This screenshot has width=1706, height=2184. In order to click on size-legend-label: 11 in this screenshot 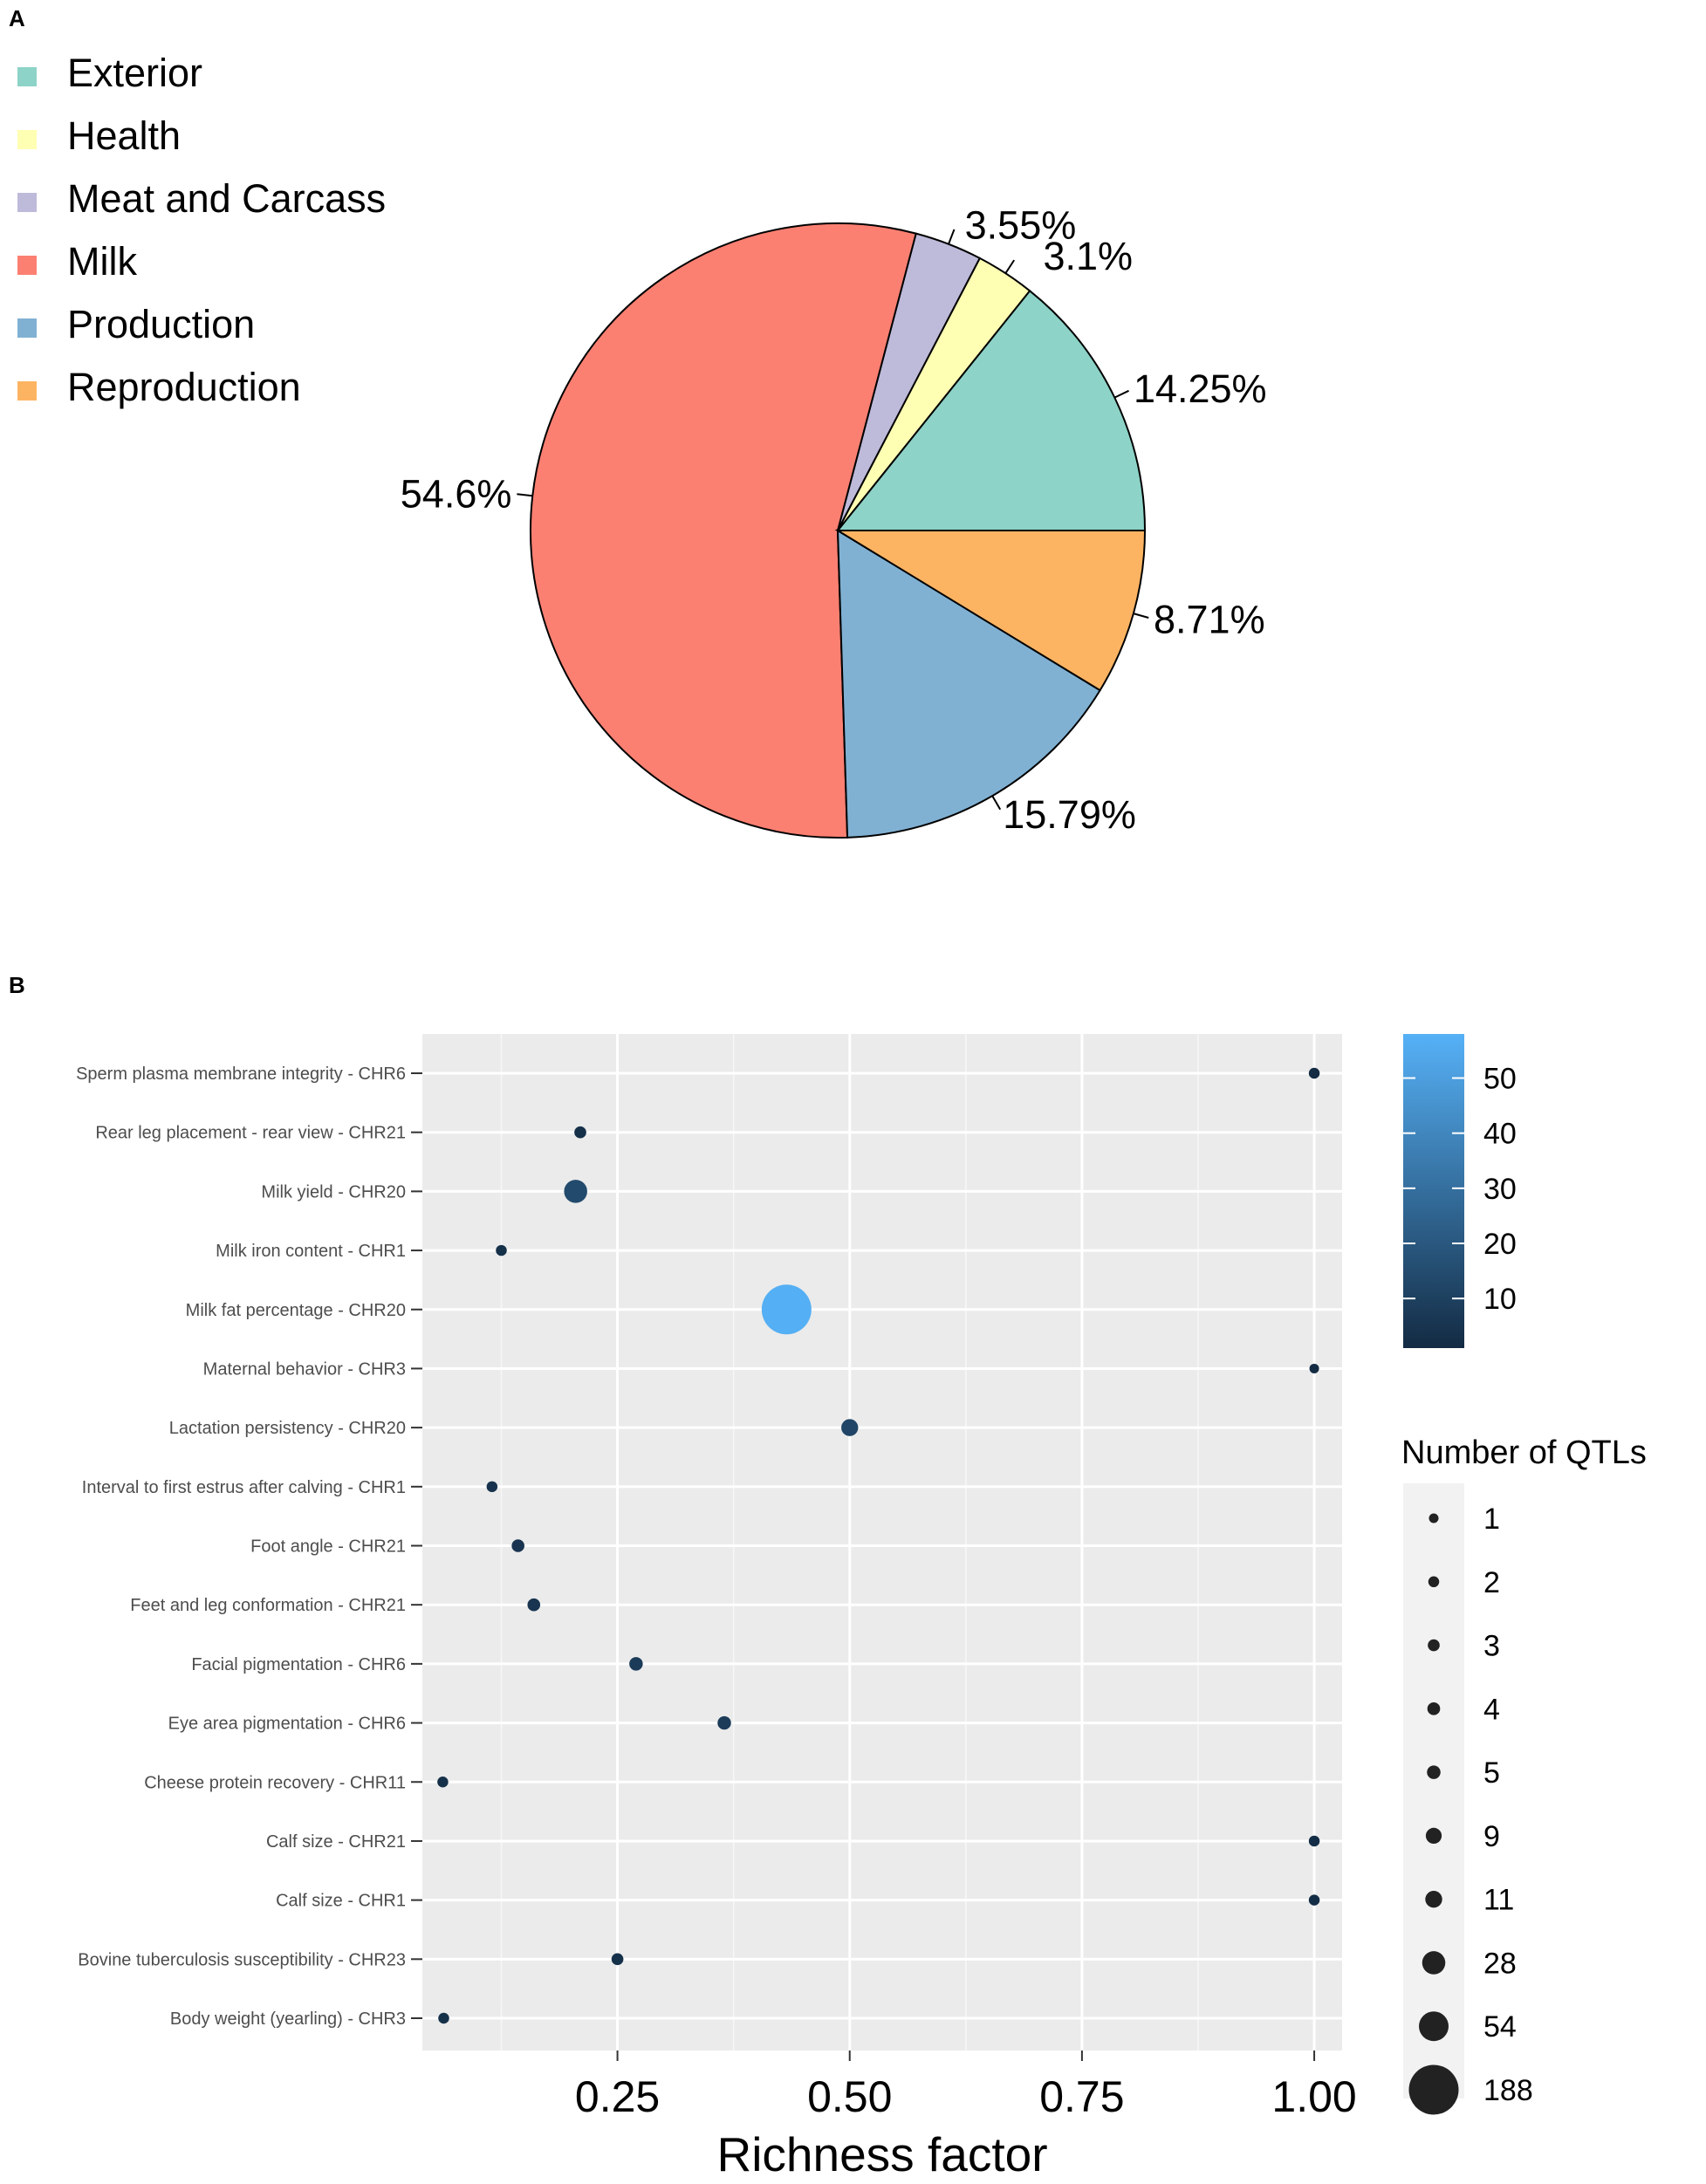, I will do `click(1498, 1900)`.